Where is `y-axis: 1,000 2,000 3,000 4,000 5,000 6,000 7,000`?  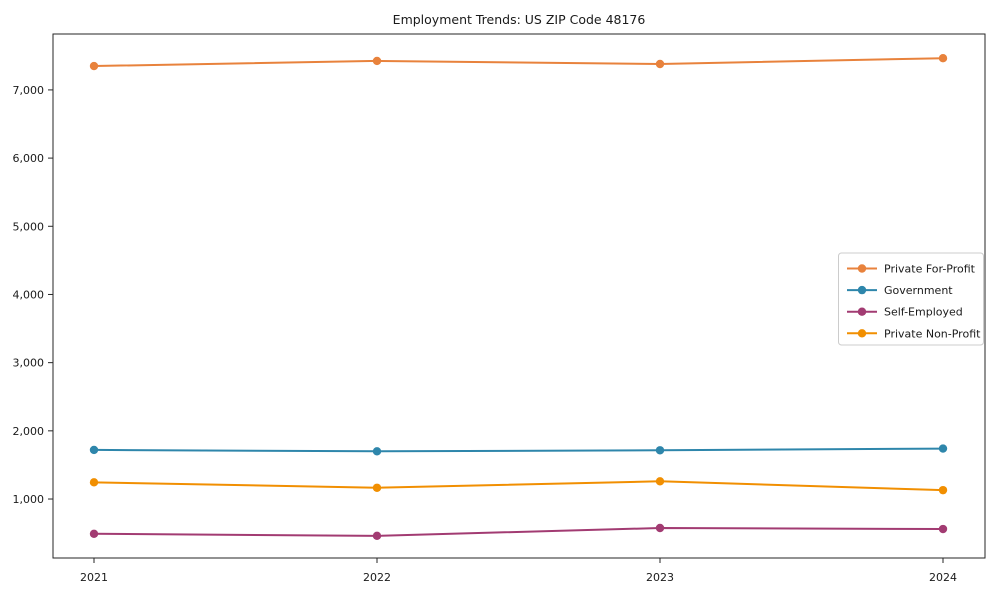 y-axis: 1,000 2,000 3,000 4,000 5,000 6,000 7,000 is located at coordinates (33, 295).